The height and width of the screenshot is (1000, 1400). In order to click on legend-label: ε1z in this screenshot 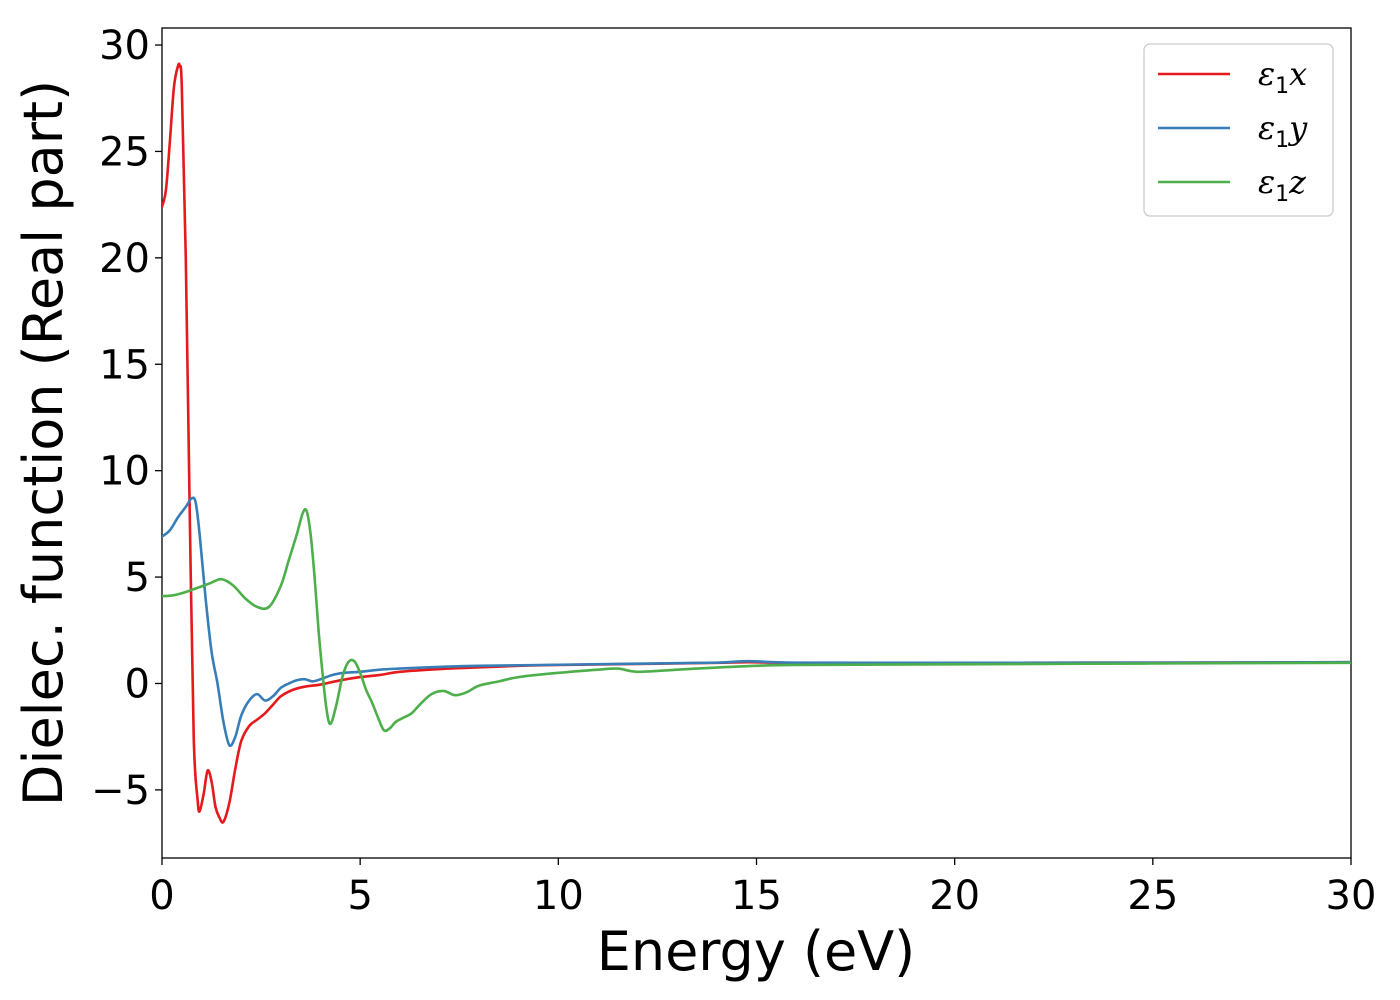, I will do `click(1282, 185)`.